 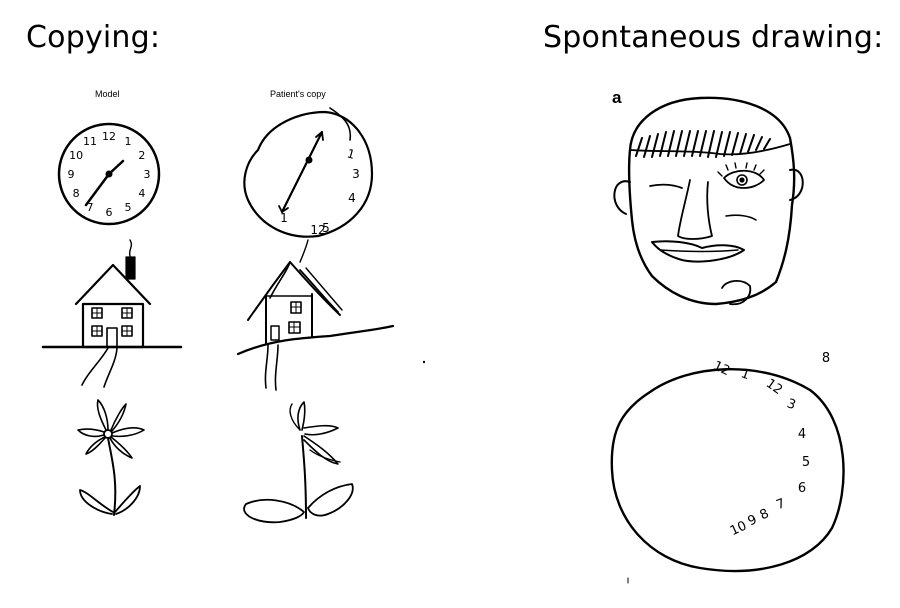 I want to click on spontaneous-clock-numeral: 7, so click(x=780, y=504).